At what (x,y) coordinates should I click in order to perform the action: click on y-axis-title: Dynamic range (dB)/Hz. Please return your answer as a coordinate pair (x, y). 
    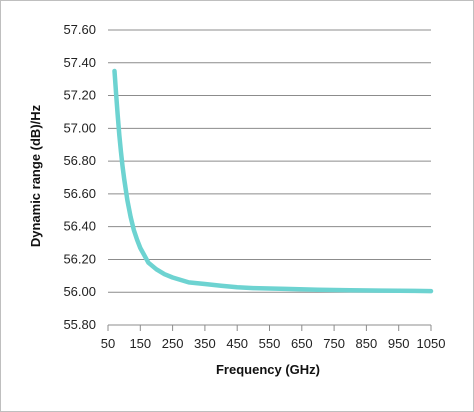
    Looking at the image, I should click on (35, 175).